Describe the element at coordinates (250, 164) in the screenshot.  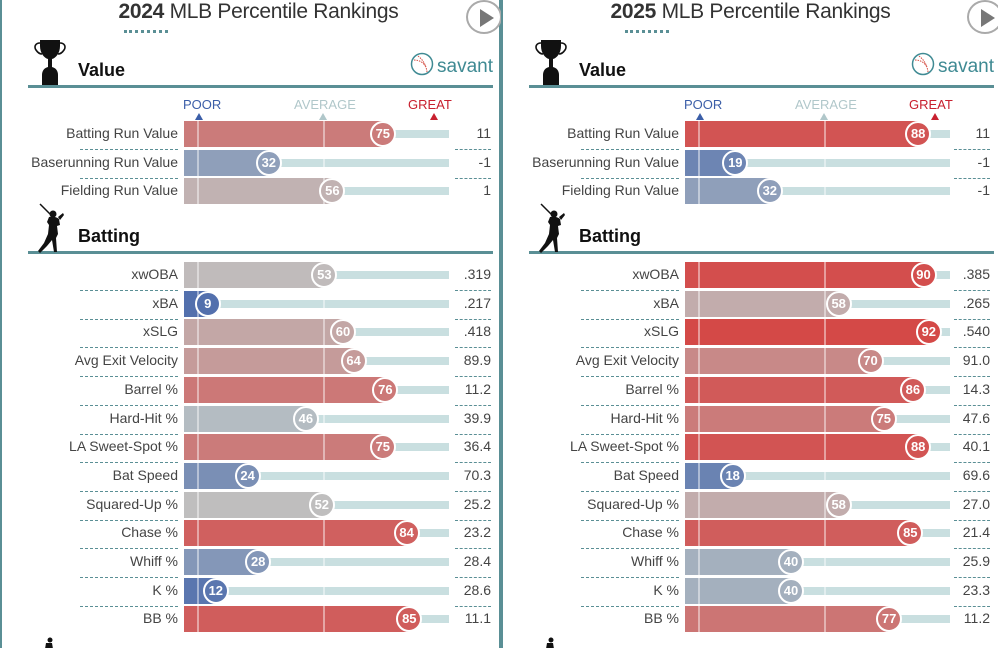
I see `metric-row: Baserunning Run Value 32 -1` at that location.